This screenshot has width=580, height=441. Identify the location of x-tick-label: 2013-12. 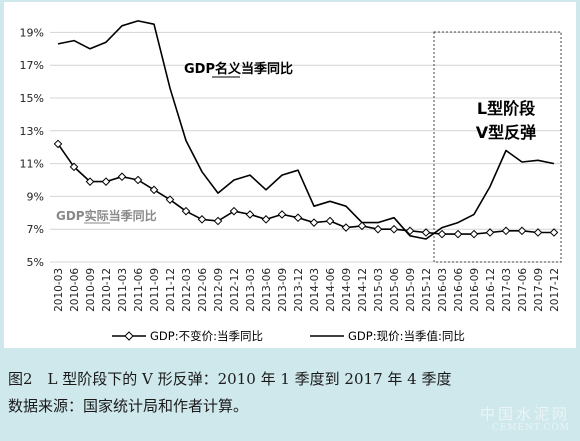
(299, 290).